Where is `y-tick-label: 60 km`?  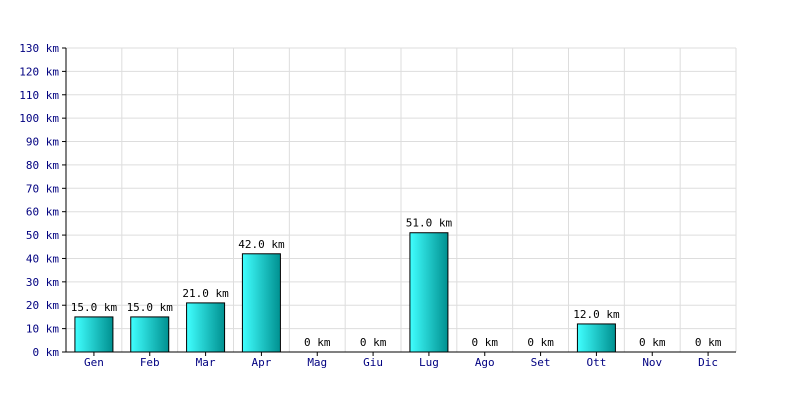
y-tick-label: 60 km is located at coordinates (42, 212).